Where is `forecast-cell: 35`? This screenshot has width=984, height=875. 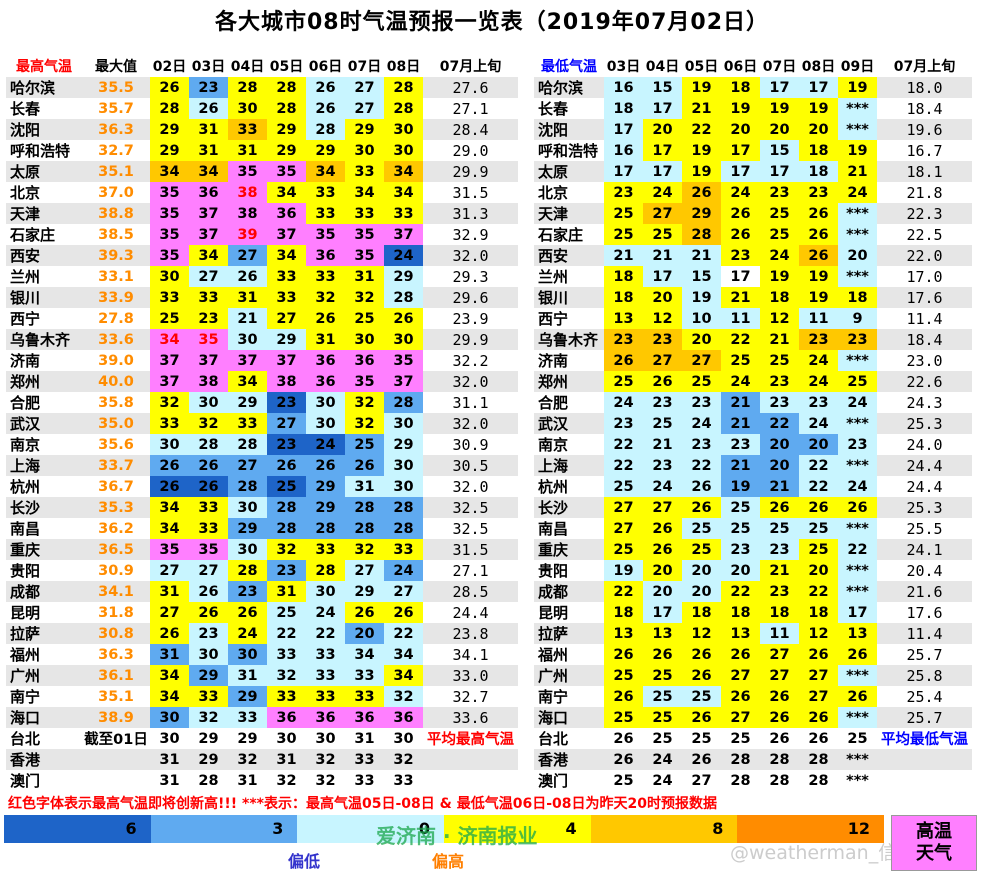
forecast-cell: 35 is located at coordinates (169, 192).